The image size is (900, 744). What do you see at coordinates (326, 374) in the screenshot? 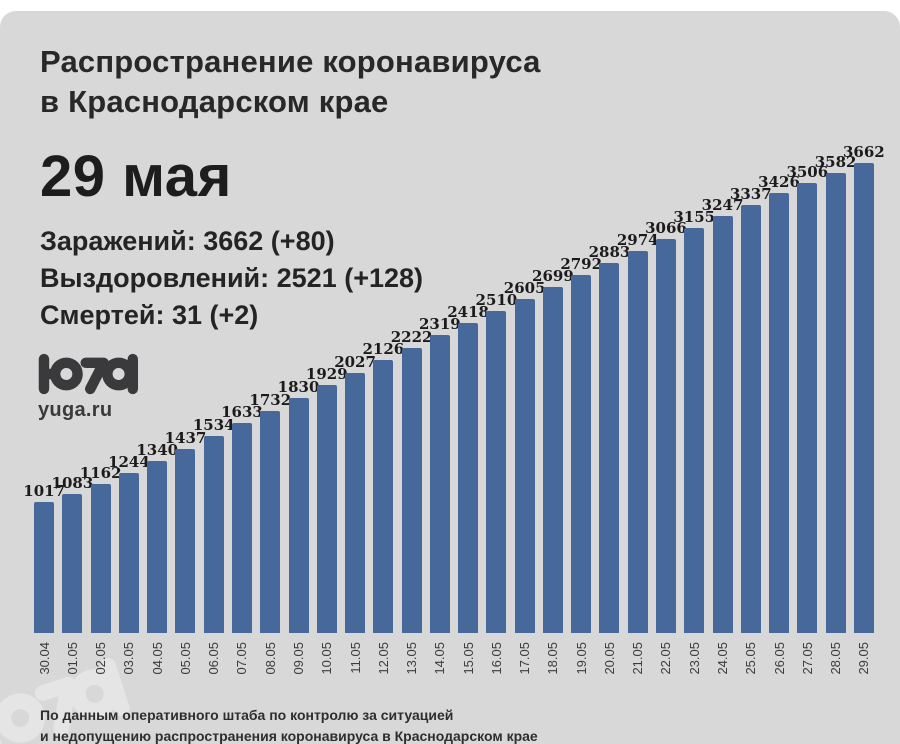
I see `bar-value-label: 1929` at bounding box center [326, 374].